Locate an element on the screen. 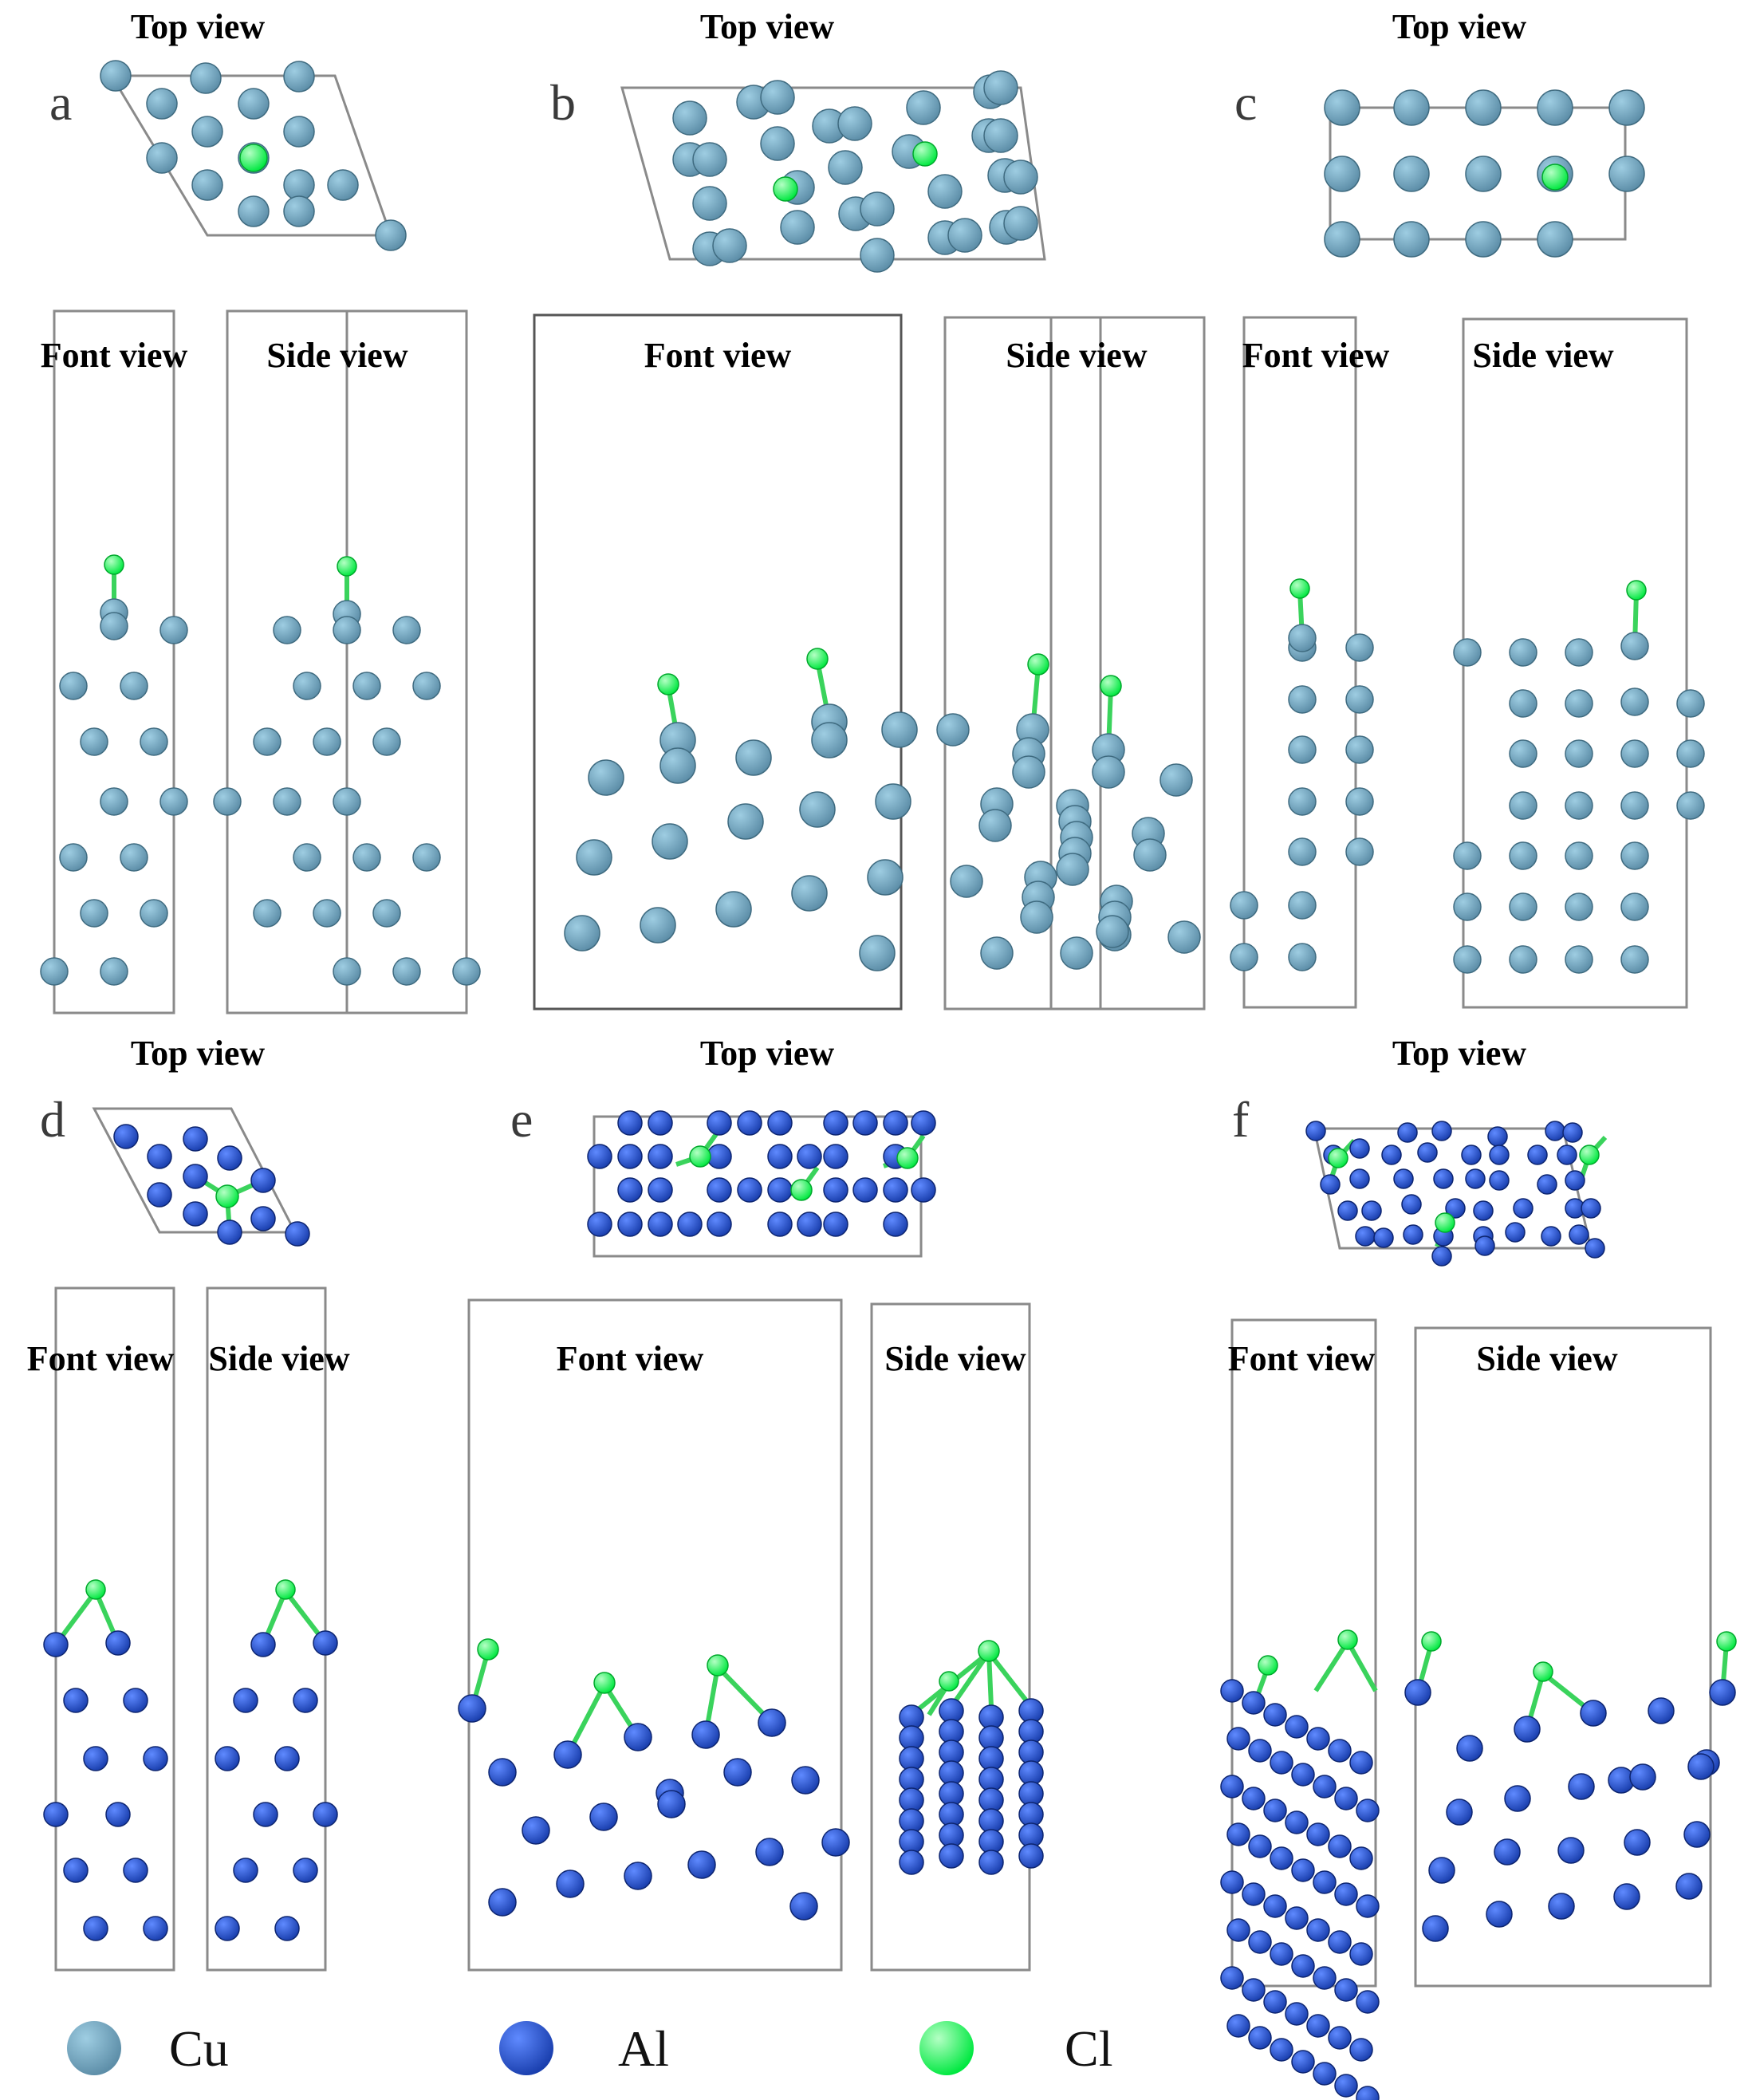 This screenshot has width=1752, height=2100. panel-e-side-bond is located at coordinates (1009, 1679).